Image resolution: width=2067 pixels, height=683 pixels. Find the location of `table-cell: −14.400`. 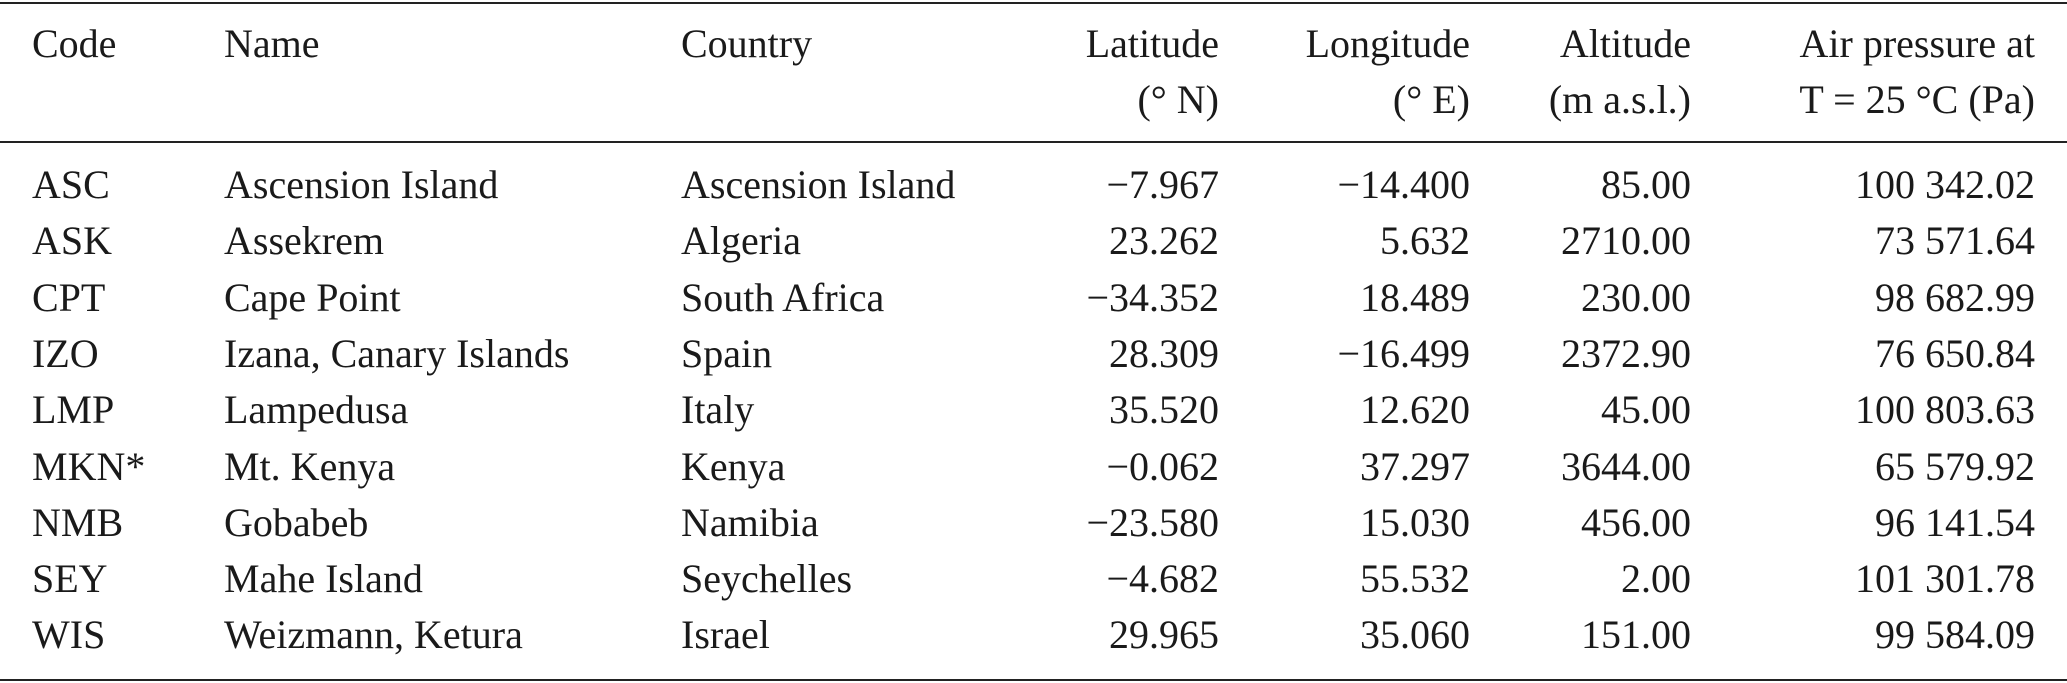

table-cell: −14.400 is located at coordinates (1403, 184).